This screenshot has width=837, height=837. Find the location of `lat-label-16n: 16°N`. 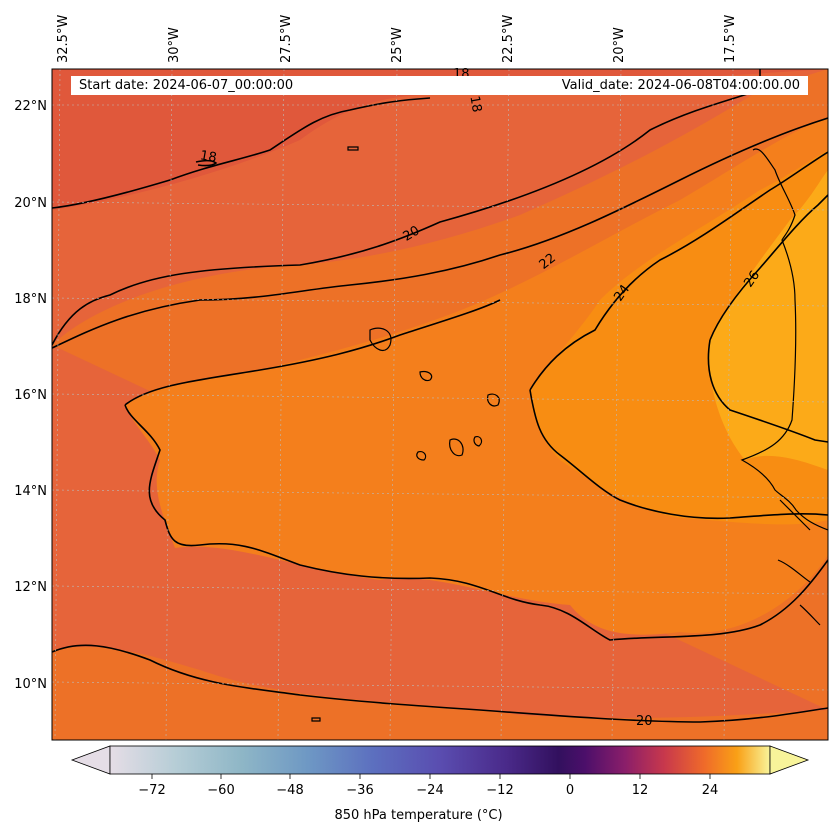

lat-label-16n: 16°N is located at coordinates (30, 395).